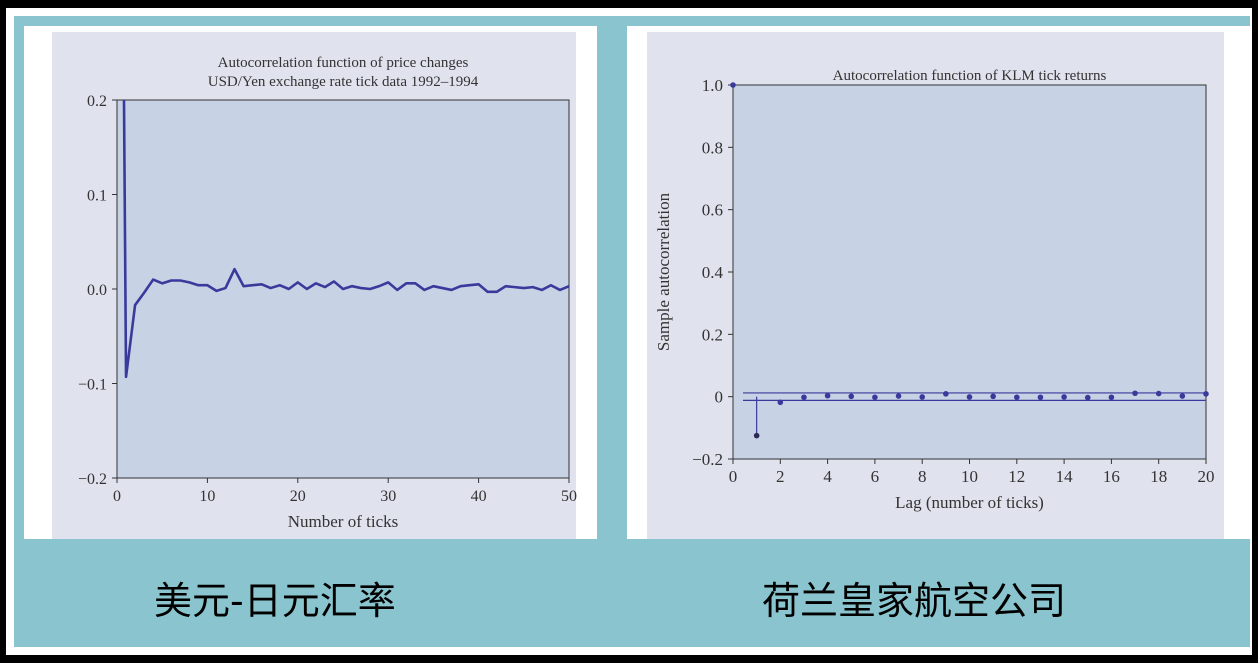 The width and height of the screenshot is (1258, 663). Describe the element at coordinates (914, 601) in the screenshot. I see `caption-klm: 荷兰皇家航空公司` at that location.